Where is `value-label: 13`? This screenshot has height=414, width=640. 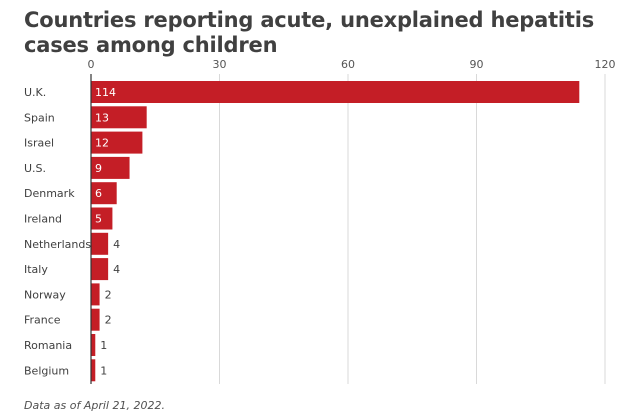 value-label: 13 is located at coordinates (102, 117).